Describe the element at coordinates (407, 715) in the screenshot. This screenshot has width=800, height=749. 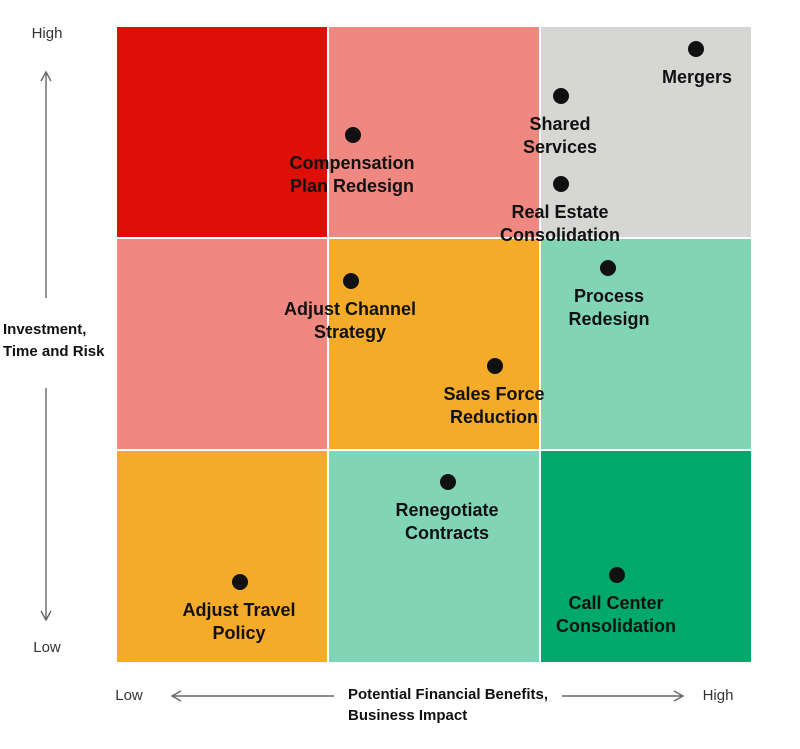
I see `axis-title: Business Impact` at that location.